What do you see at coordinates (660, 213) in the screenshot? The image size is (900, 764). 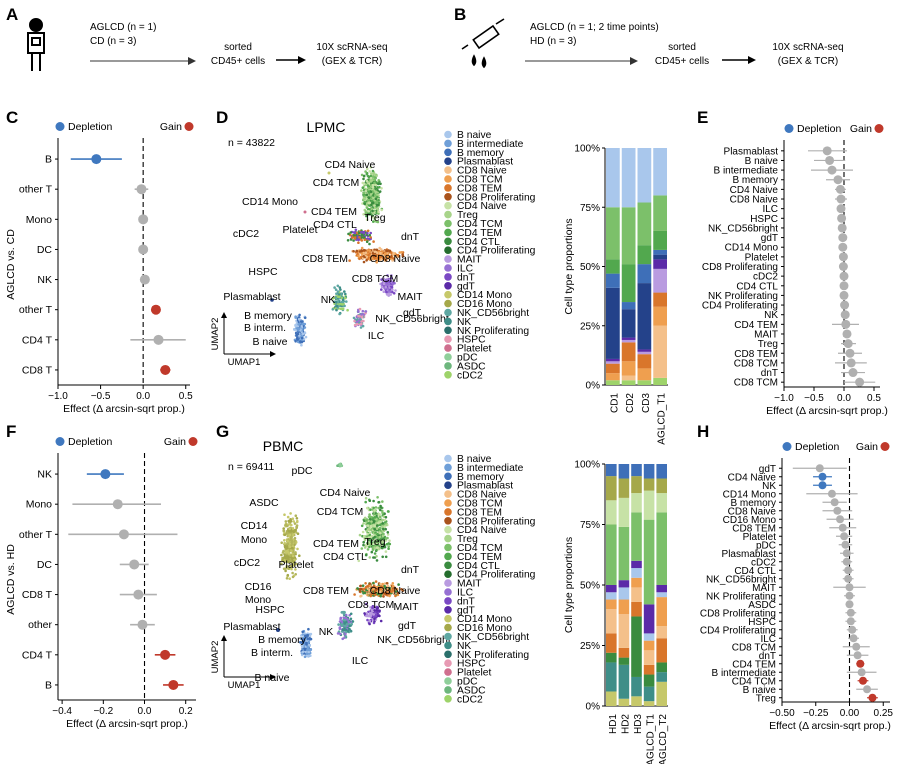 I see `bar-segment-aglcd-t1-cd4-tcm` at bounding box center [660, 213].